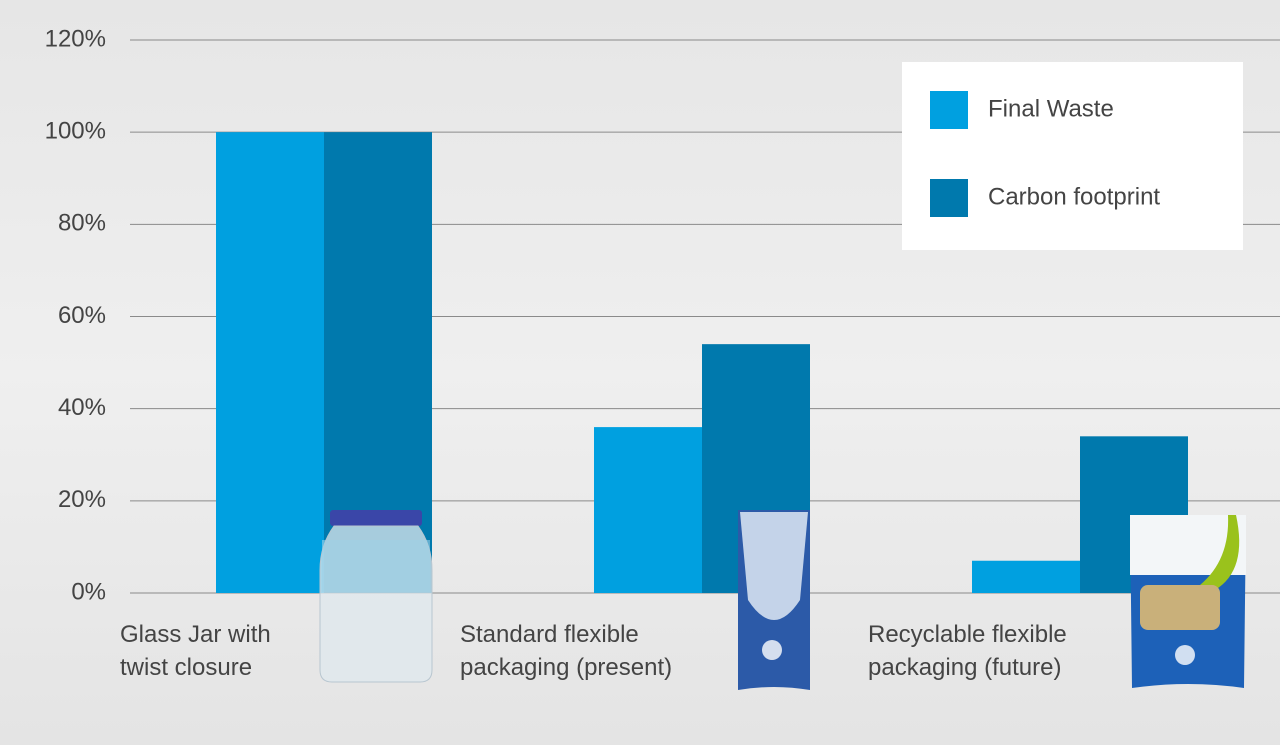 The width and height of the screenshot is (1280, 745). What do you see at coordinates (82, 223) in the screenshot?
I see `y-tick-label: 80%` at bounding box center [82, 223].